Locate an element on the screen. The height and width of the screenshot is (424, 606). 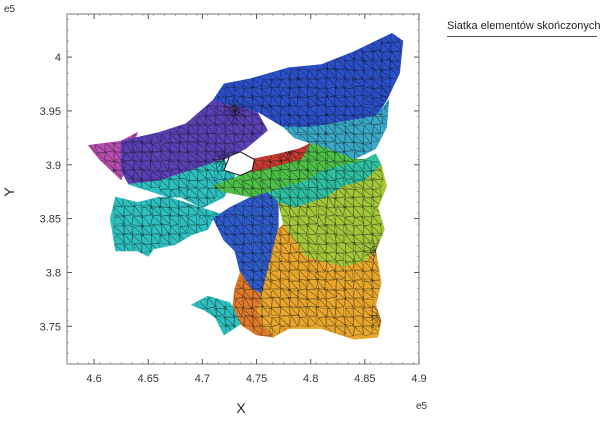
y-tick-label: 3.75 is located at coordinates (50, 327).